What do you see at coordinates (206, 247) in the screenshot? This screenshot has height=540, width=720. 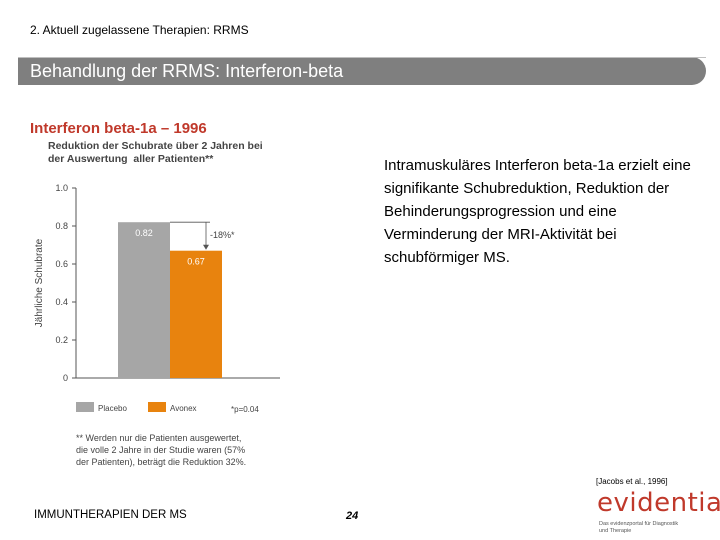 I see `annotation-arrowhead` at bounding box center [206, 247].